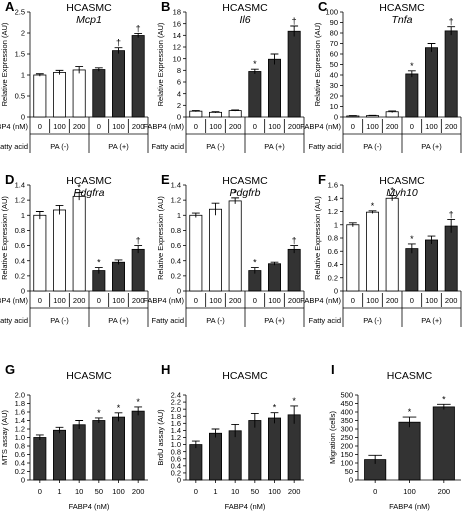  Describe the element at coordinates (10, 369) in the screenshot. I see `panel-label: G` at that location.